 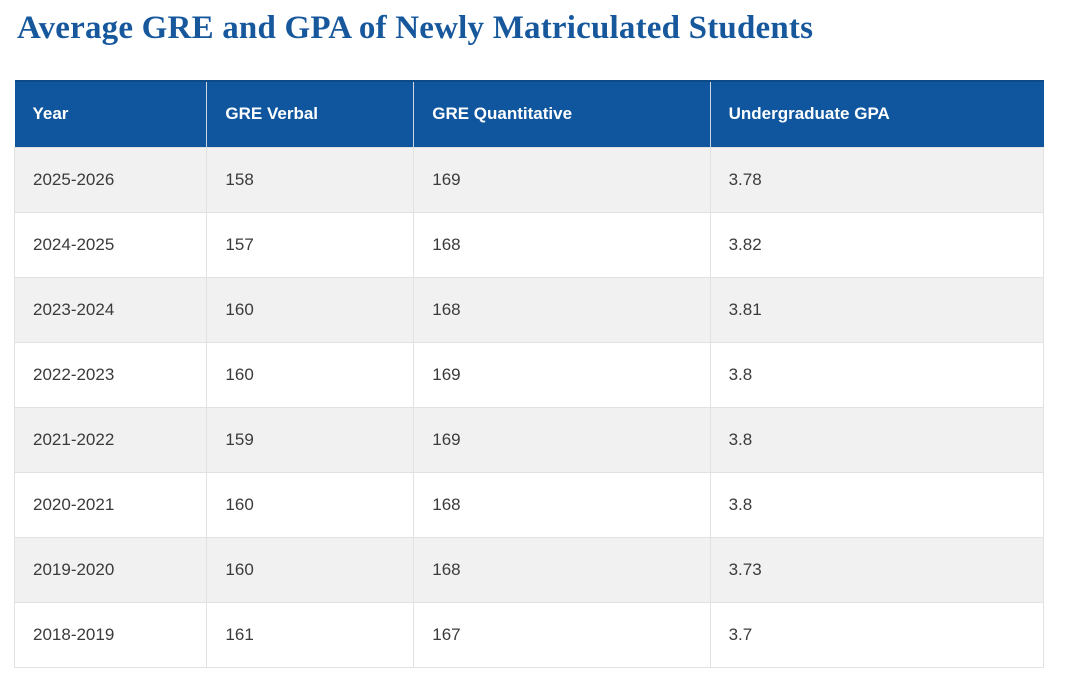 What do you see at coordinates (310, 244) in the screenshot?
I see `cell-gre-verbal: 157` at bounding box center [310, 244].